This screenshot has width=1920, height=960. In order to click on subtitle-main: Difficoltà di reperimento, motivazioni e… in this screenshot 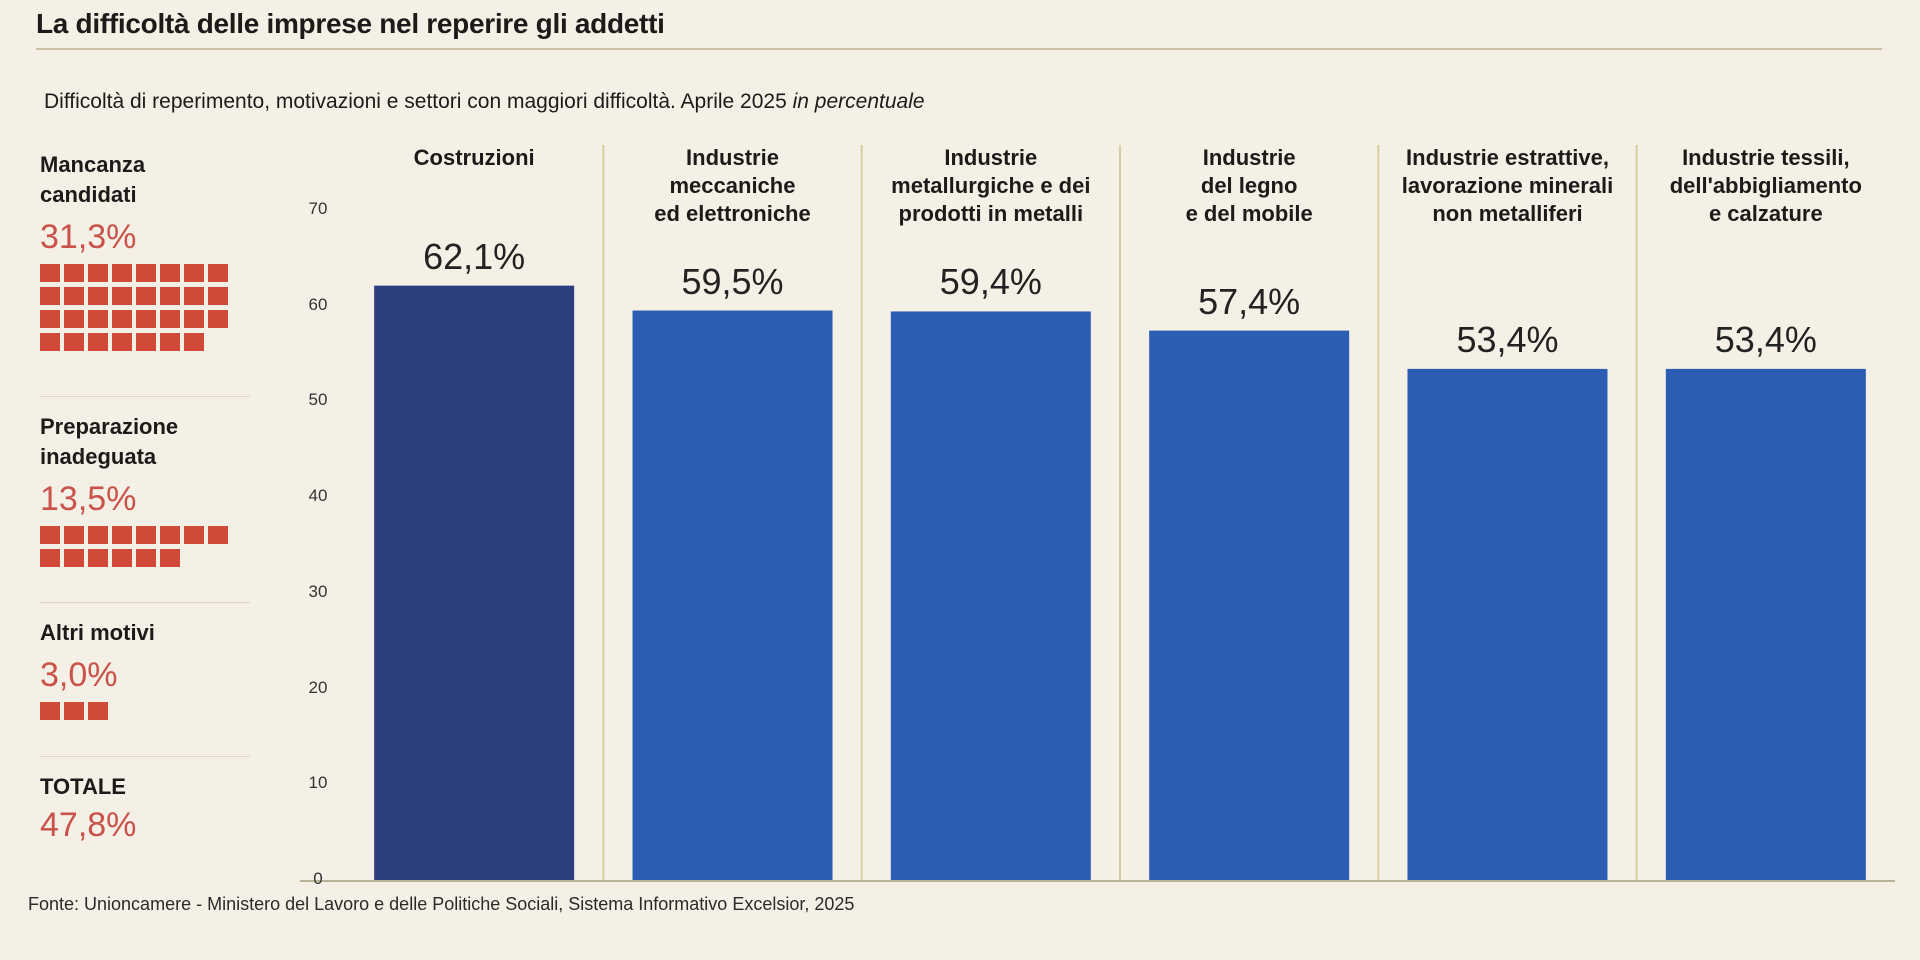, I will do `click(415, 101)`.